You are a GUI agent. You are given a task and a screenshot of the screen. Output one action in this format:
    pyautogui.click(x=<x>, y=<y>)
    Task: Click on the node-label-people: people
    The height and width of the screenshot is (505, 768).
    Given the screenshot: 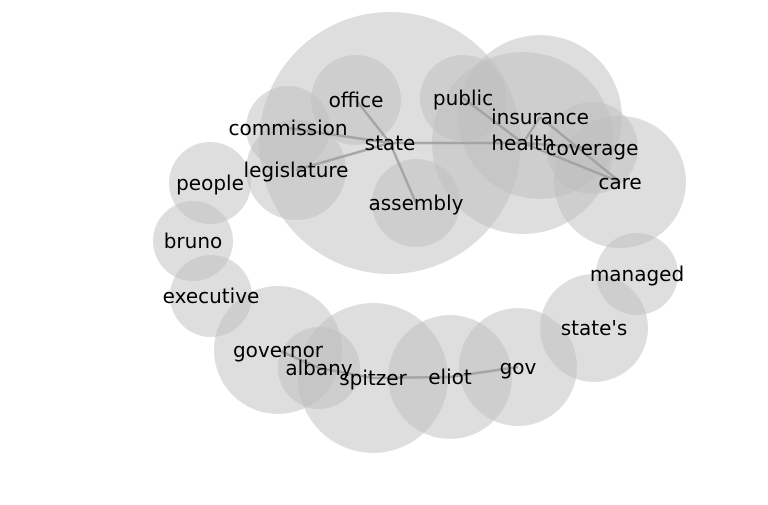 What is the action you would take?
    pyautogui.click(x=210, y=183)
    